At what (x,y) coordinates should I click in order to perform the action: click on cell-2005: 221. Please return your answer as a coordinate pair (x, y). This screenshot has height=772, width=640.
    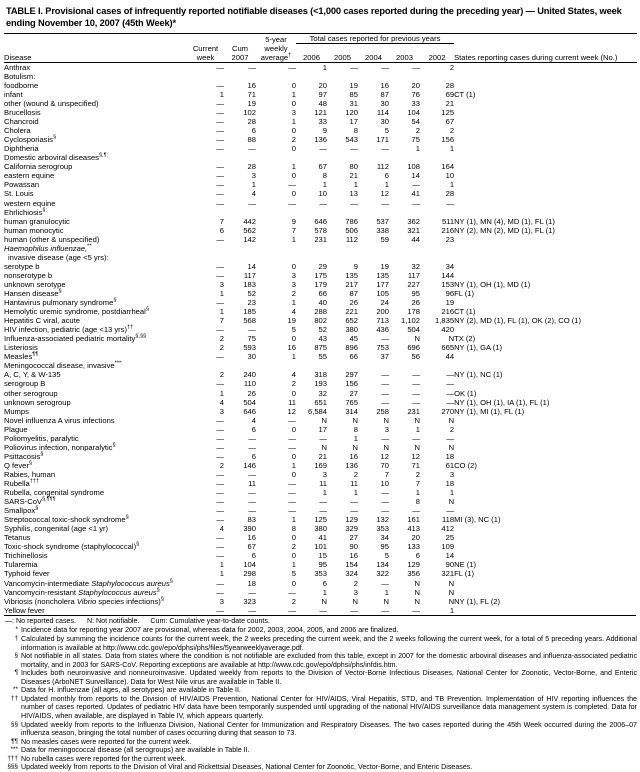
    Looking at the image, I should click on (351, 312).